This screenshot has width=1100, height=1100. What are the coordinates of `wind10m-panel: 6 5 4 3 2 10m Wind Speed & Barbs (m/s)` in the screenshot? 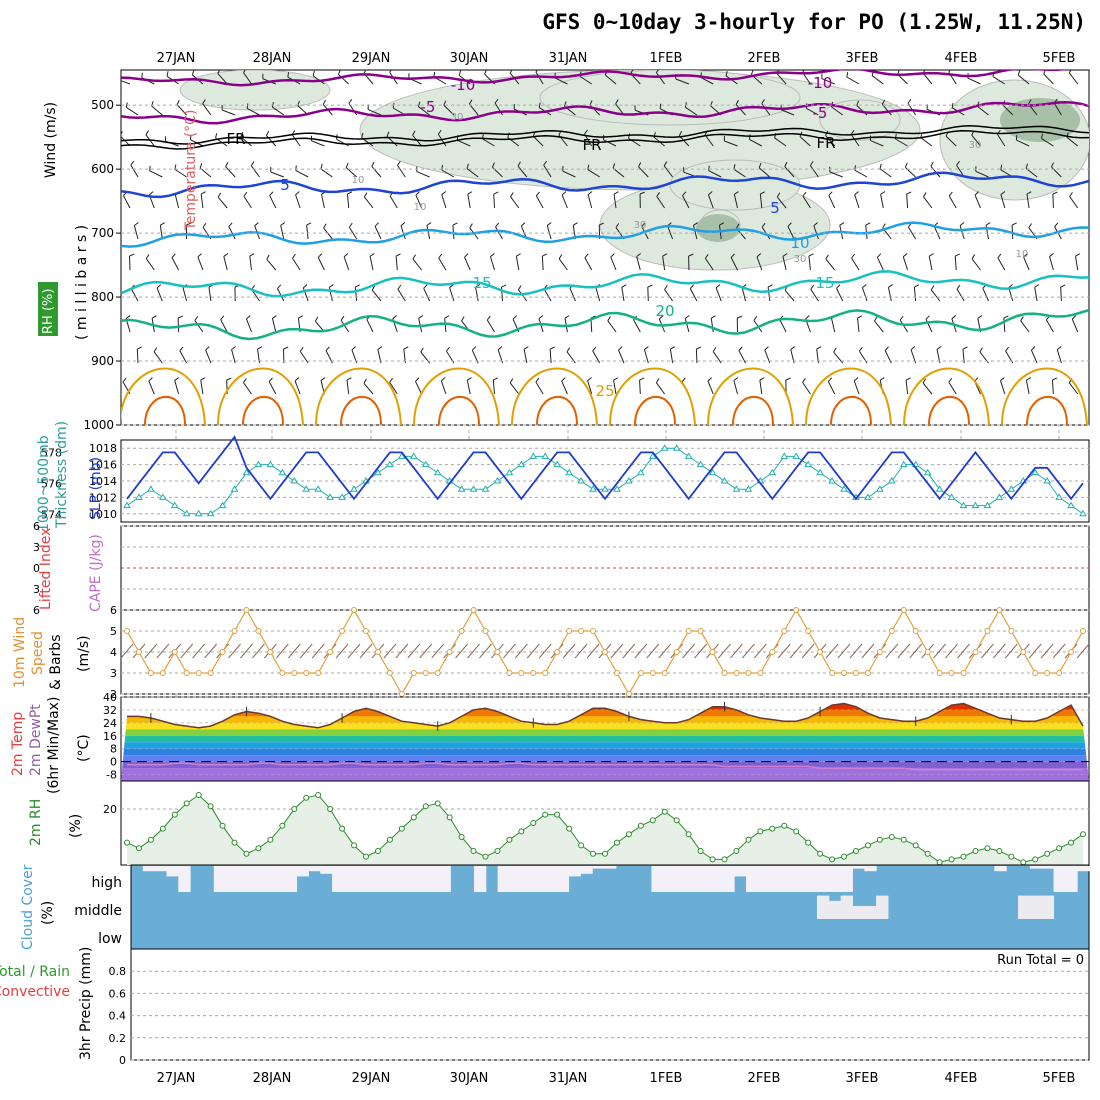 It's located at (551, 652).